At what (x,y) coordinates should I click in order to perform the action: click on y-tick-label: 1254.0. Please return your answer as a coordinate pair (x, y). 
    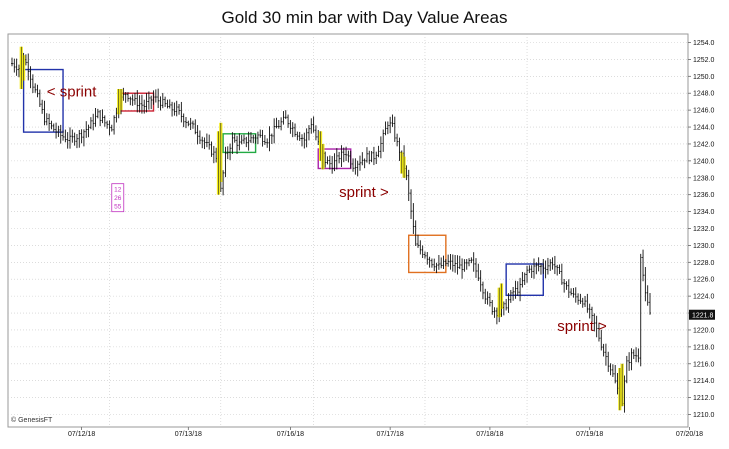
    Looking at the image, I should click on (704, 43).